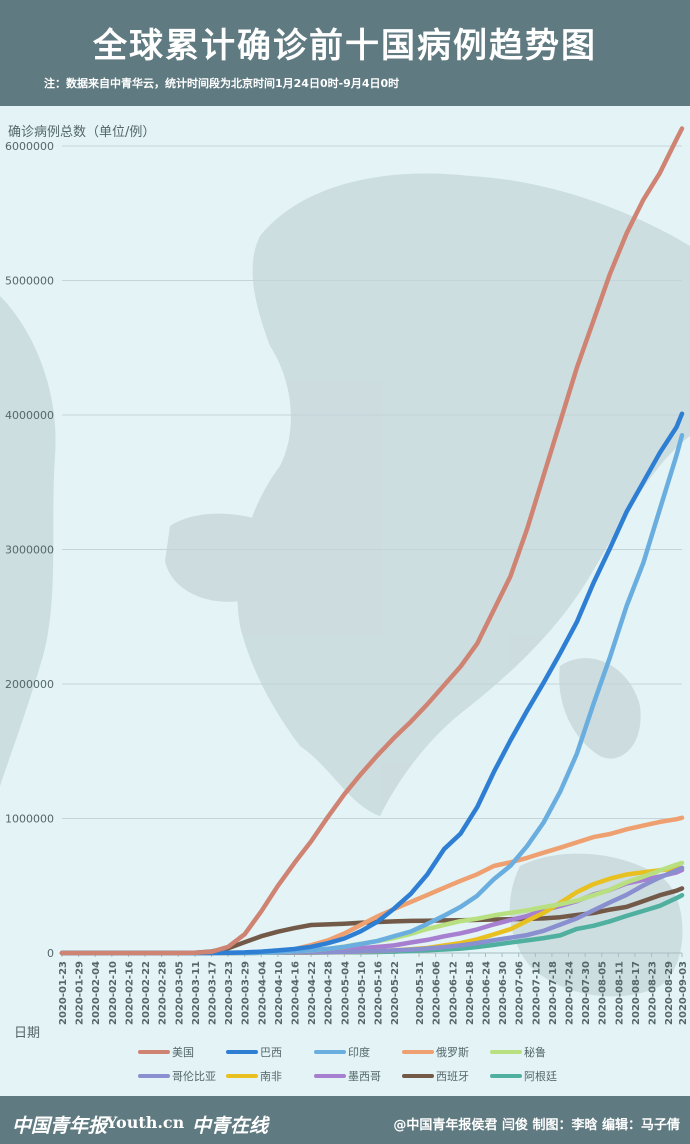  What do you see at coordinates (437, 993) in the screenshot?
I see `x-tick-label: 2020-06-06` at bounding box center [437, 993].